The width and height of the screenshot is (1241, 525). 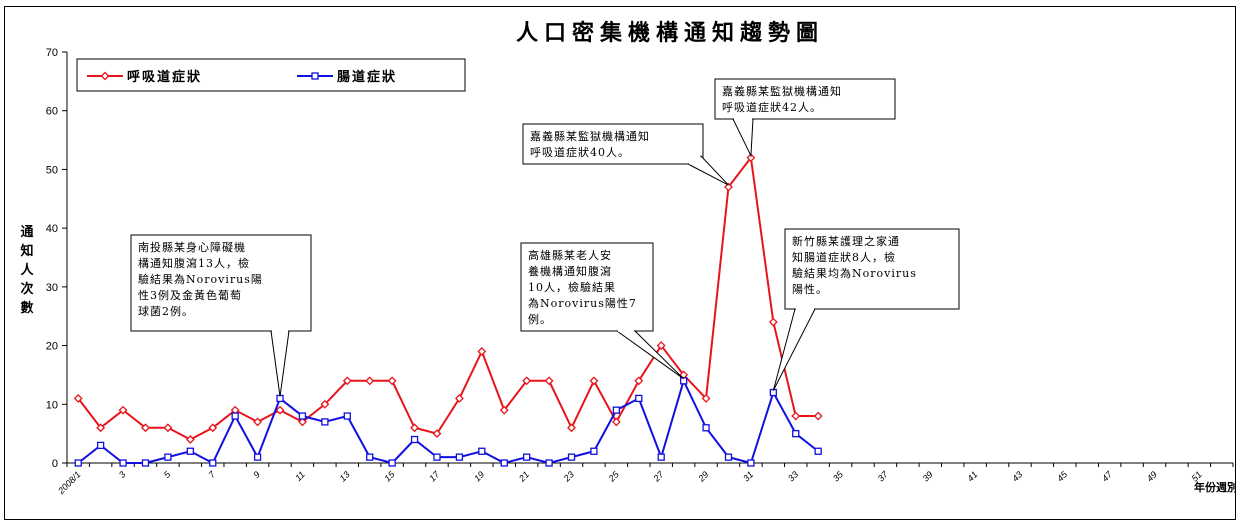 What do you see at coordinates (68, 482) in the screenshot?
I see `x-tick-label: 2008/1` at bounding box center [68, 482].